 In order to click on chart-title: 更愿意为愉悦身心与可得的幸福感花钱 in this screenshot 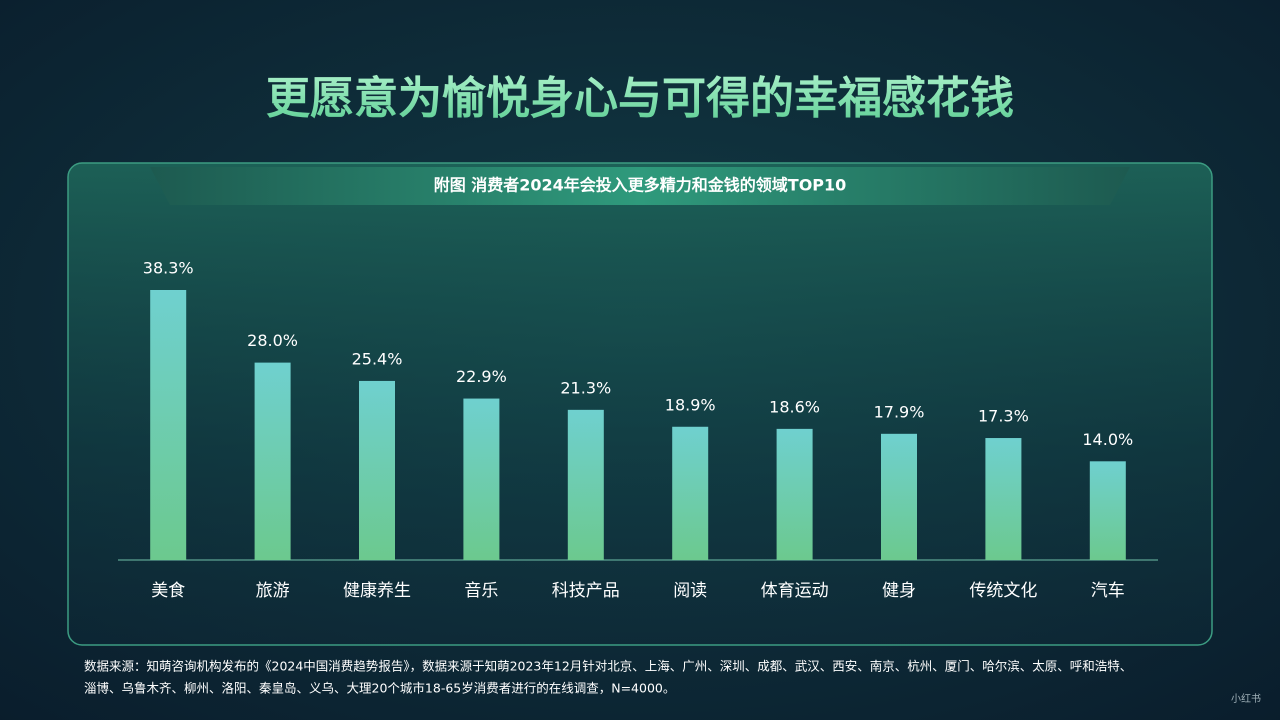, I will do `click(640, 98)`.